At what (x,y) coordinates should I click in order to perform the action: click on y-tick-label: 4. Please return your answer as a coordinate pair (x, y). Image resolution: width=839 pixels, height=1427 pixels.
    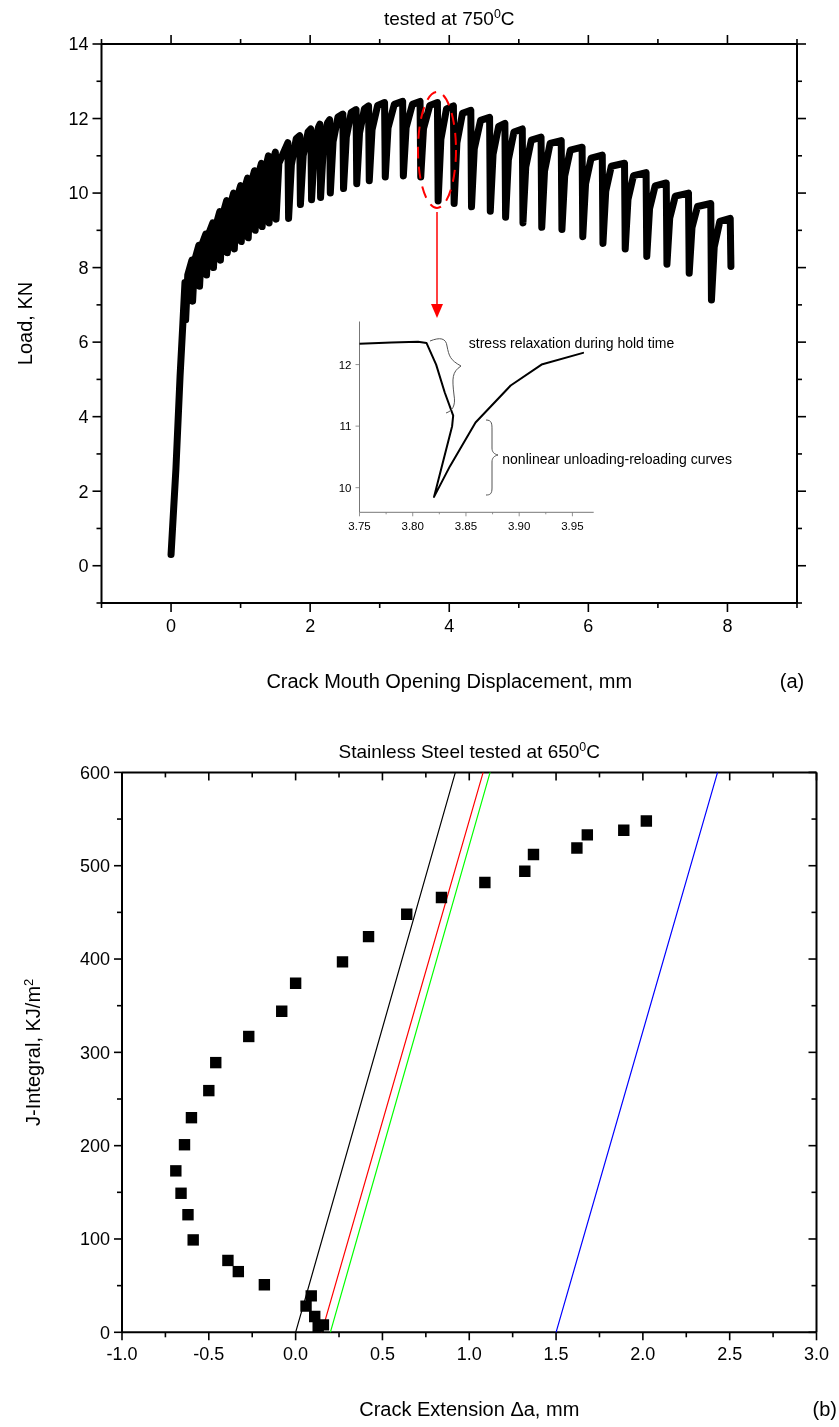
    Looking at the image, I should click on (83, 416).